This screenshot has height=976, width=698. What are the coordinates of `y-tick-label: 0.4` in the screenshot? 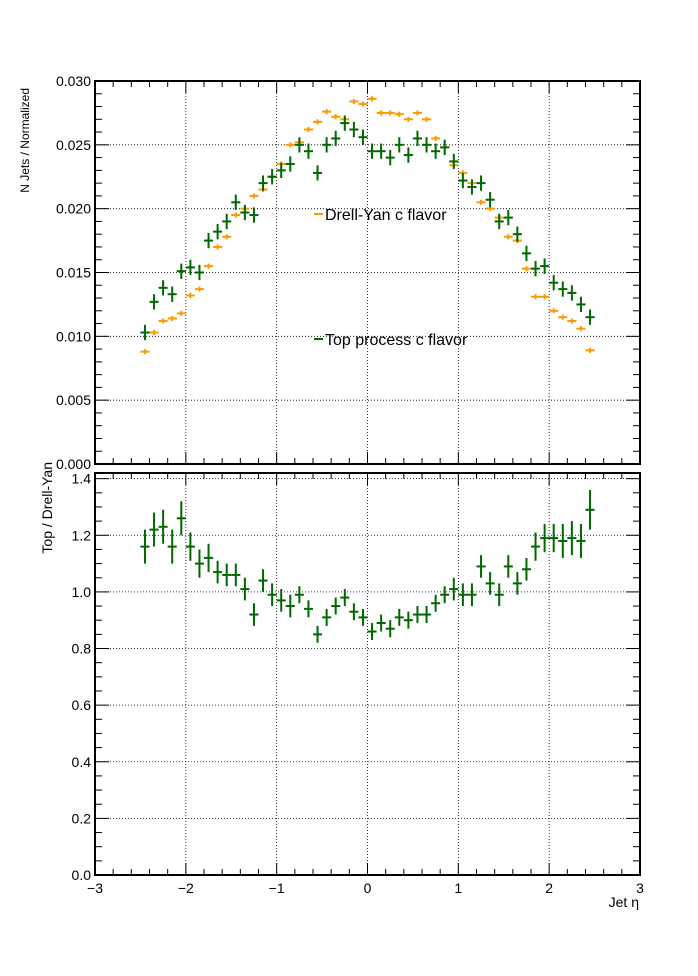 It's located at (82, 762).